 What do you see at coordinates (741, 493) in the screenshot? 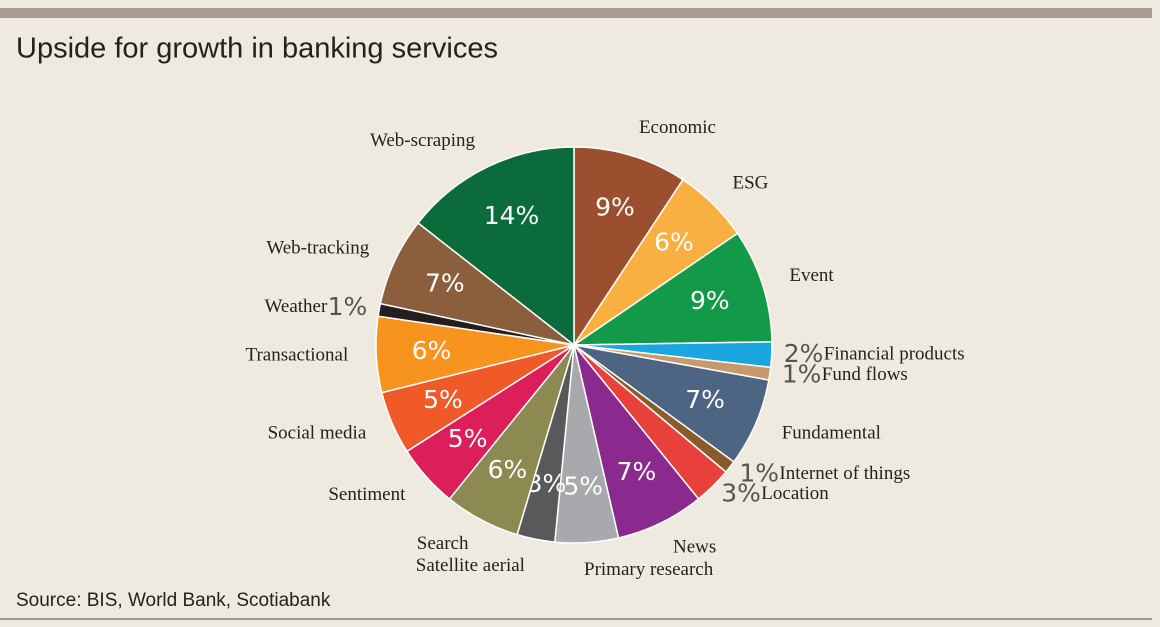
I see `value-label: 3%` at bounding box center [741, 493].